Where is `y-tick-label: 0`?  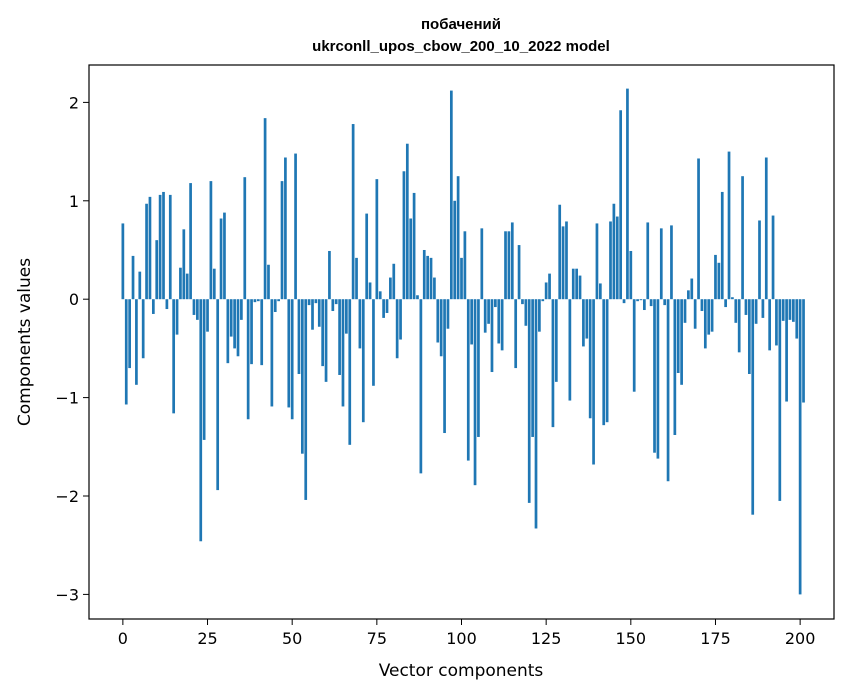 y-tick-label: 0 is located at coordinates (74, 299).